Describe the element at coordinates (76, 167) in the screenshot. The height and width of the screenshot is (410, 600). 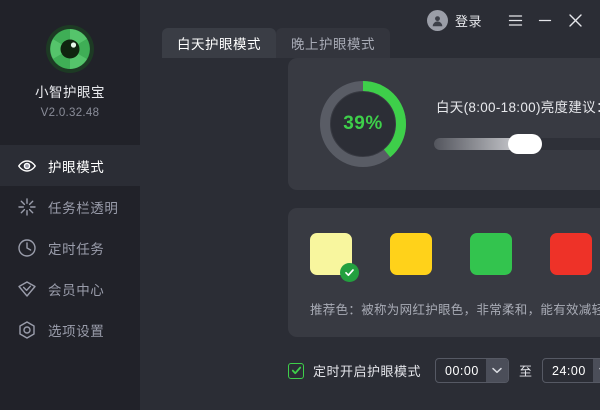
I see `sidebar-item-label: 护眼模式` at that location.